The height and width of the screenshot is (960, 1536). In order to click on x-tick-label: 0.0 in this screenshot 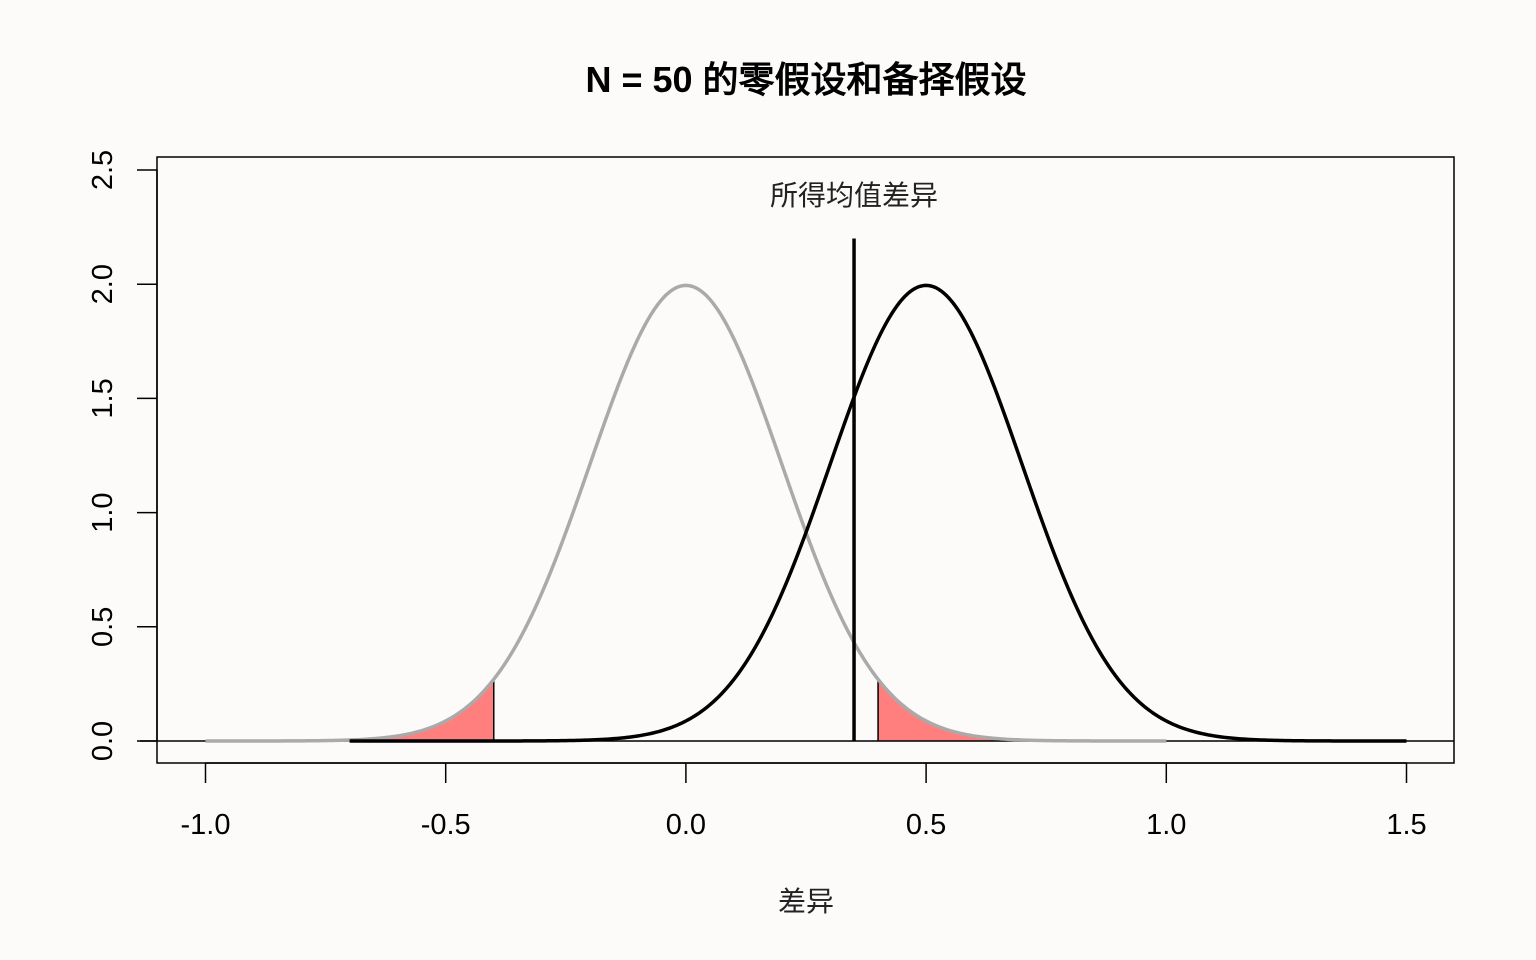, I will do `click(686, 825)`.